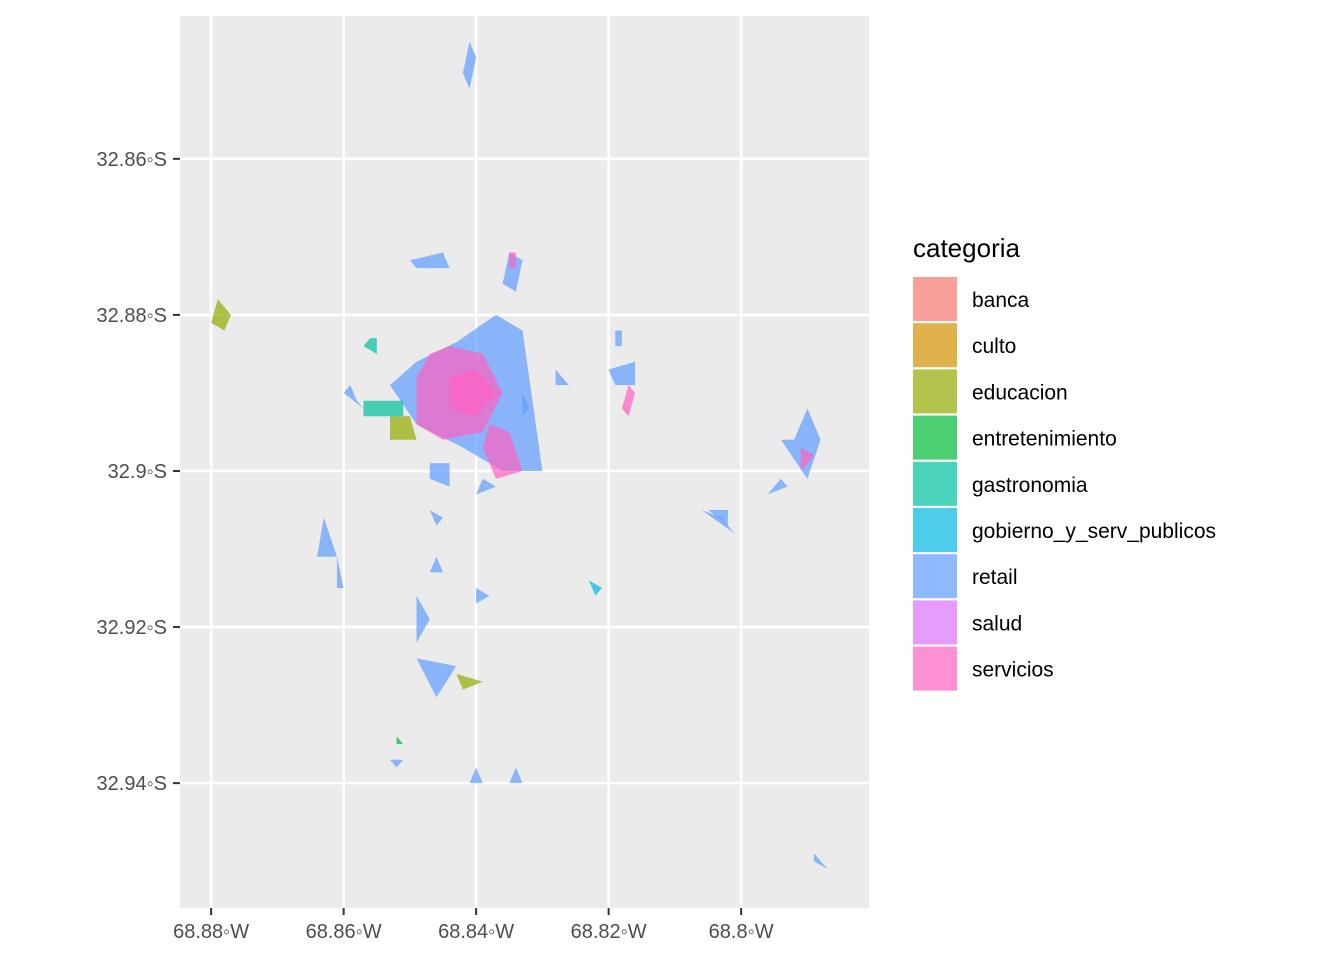 The image size is (1344, 965). I want to click on legend-label-culto: culto, so click(994, 346).